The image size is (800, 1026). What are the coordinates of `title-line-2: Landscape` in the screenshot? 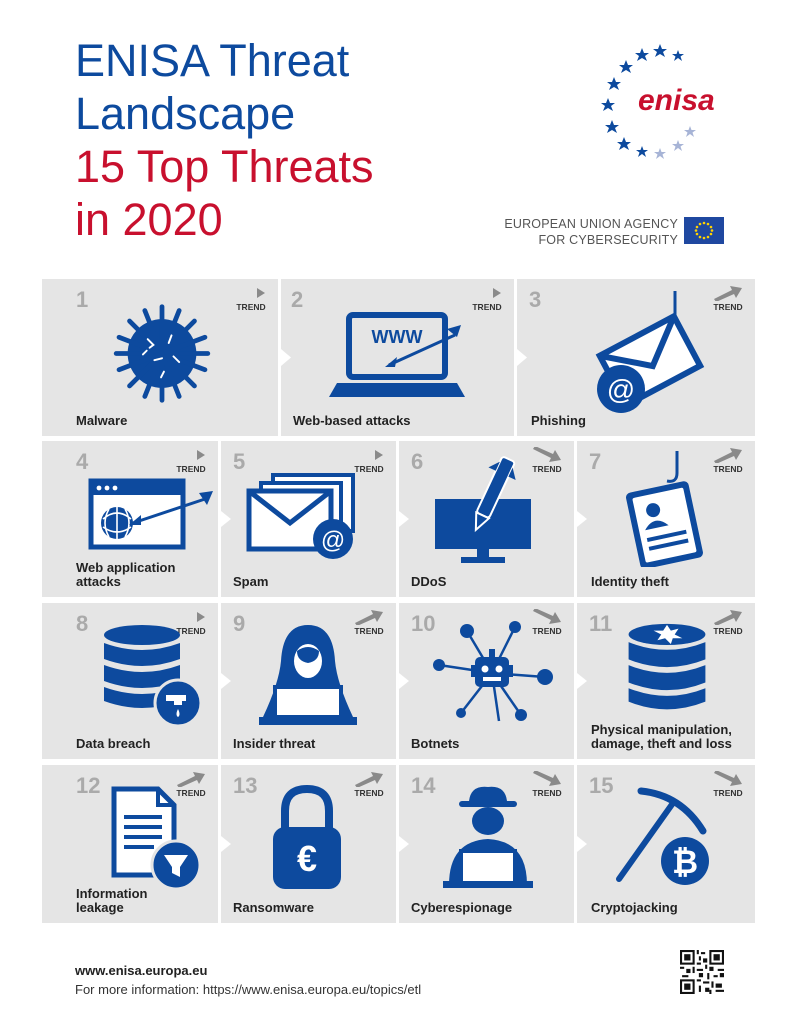 It's located at (185, 113).